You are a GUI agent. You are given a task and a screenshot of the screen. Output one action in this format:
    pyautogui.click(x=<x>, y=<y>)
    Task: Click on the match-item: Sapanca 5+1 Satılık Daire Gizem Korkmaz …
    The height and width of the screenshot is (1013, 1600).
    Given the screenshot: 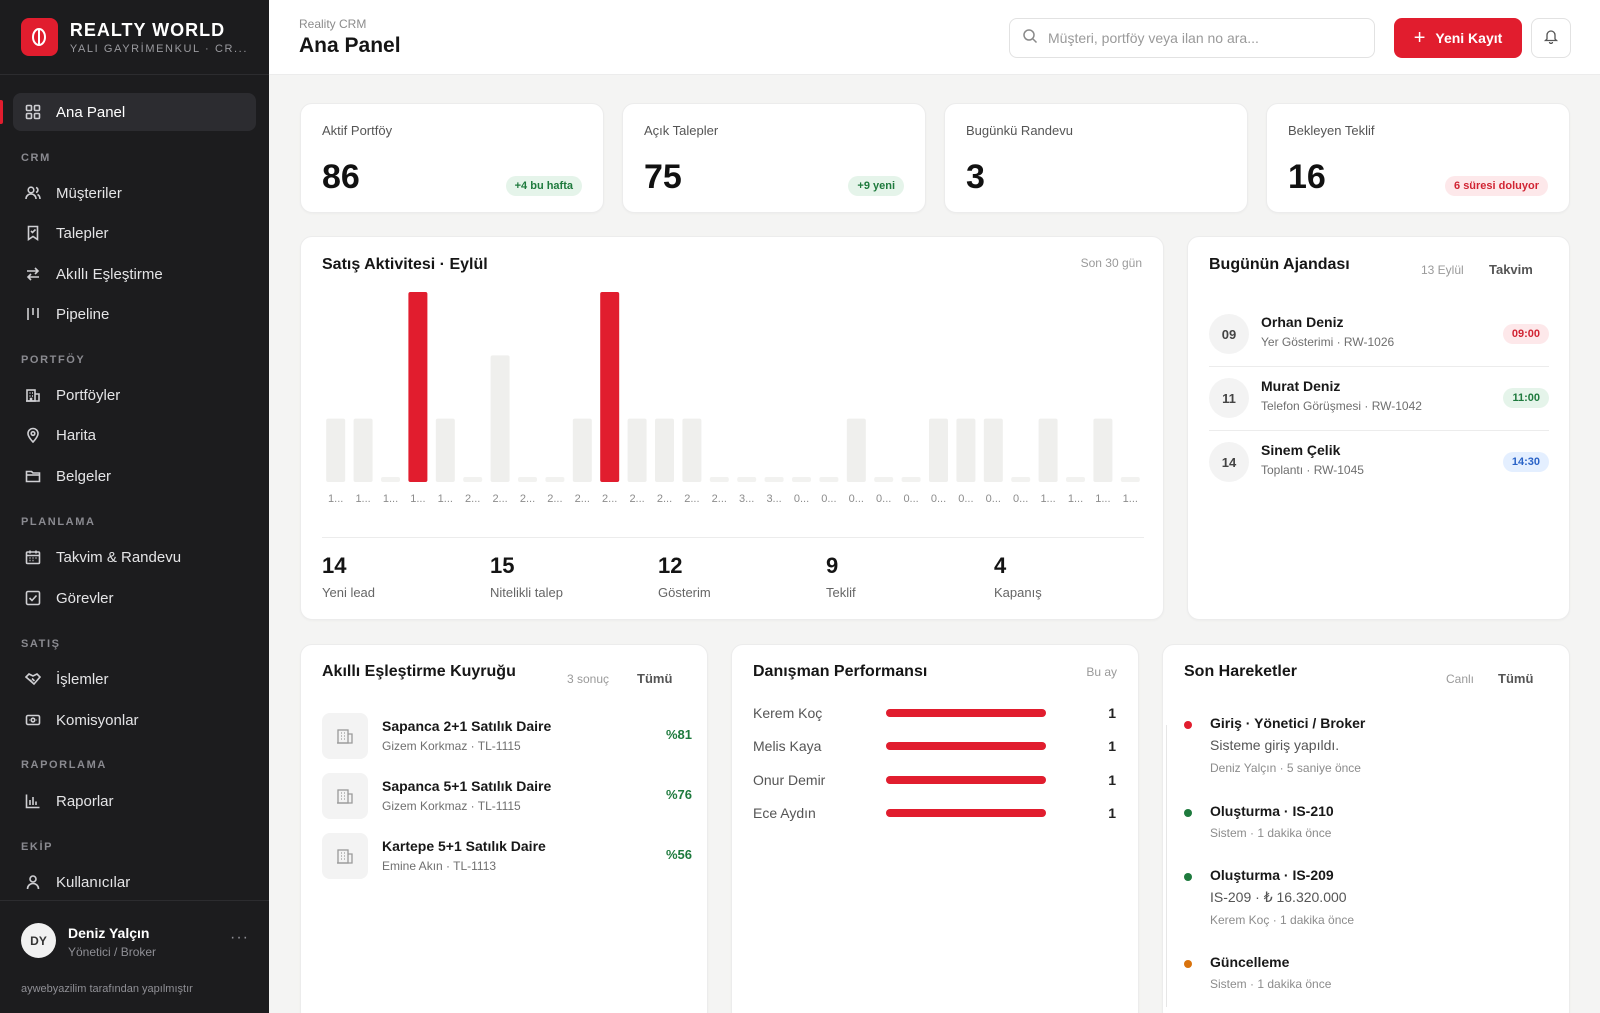 What is the action you would take?
    pyautogui.click(x=507, y=796)
    